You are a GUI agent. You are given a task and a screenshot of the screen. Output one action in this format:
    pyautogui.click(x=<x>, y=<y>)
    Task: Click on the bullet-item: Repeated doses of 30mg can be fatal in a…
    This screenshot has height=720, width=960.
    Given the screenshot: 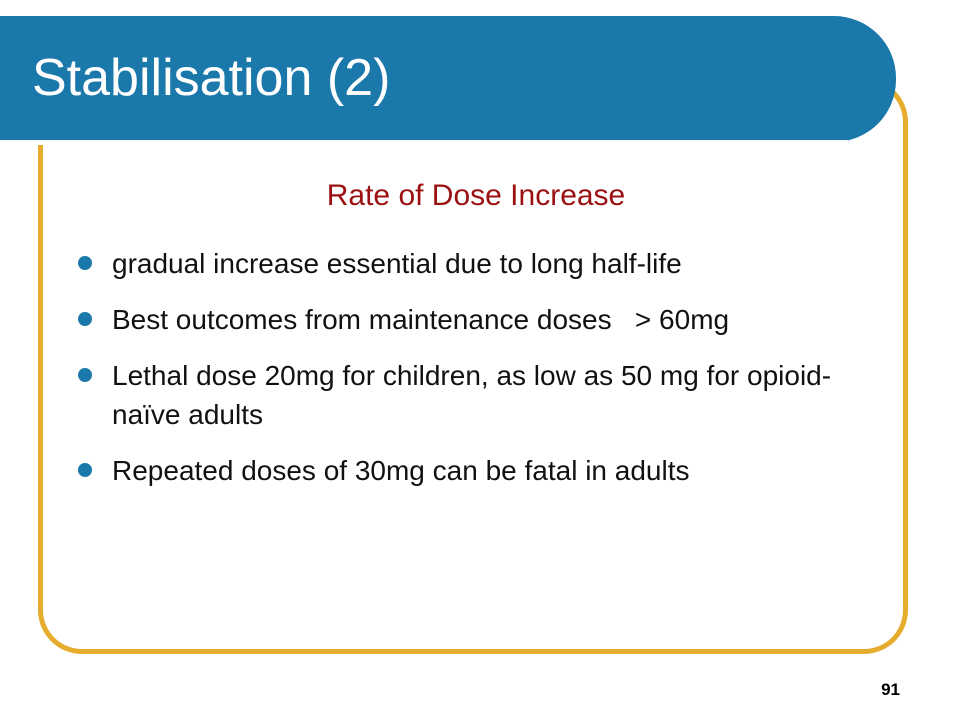 What is the action you would take?
    pyautogui.click(x=476, y=470)
    